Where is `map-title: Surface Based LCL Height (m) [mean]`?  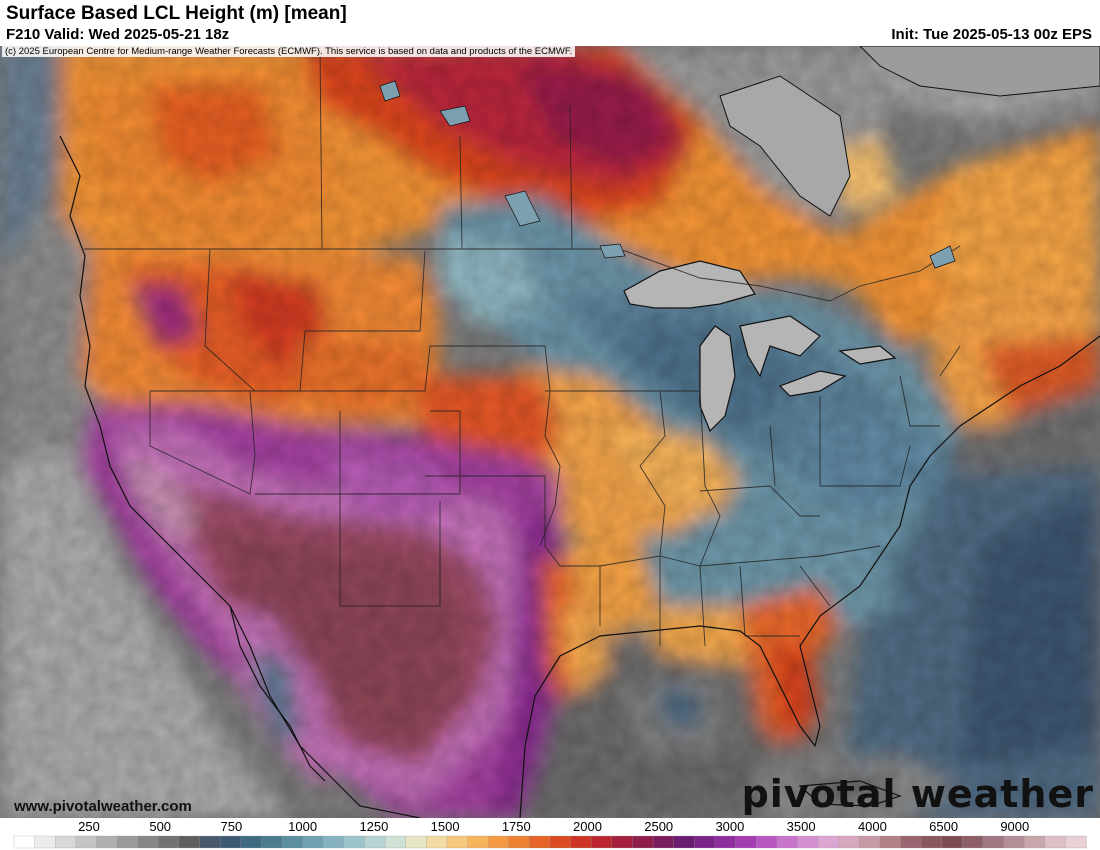 map-title: Surface Based LCL Height (m) [mean] is located at coordinates (176, 13).